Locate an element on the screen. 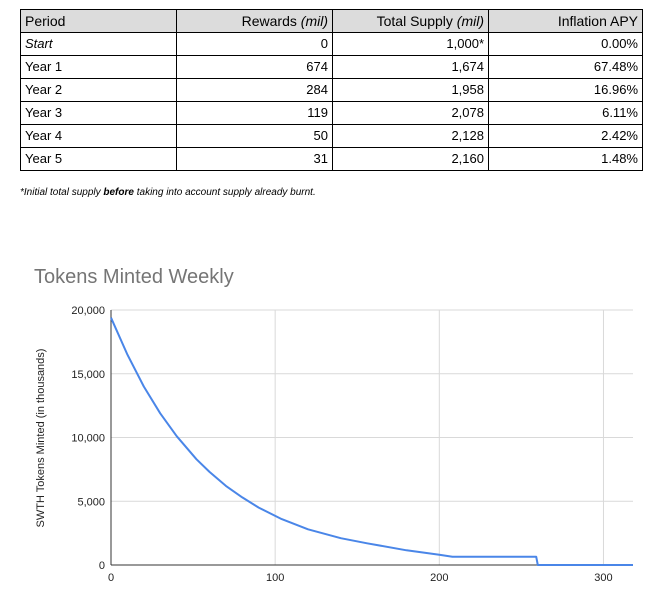 This screenshot has height=594, width=660. table-row: Year 4 50 2,128 2.42% is located at coordinates (331, 136).